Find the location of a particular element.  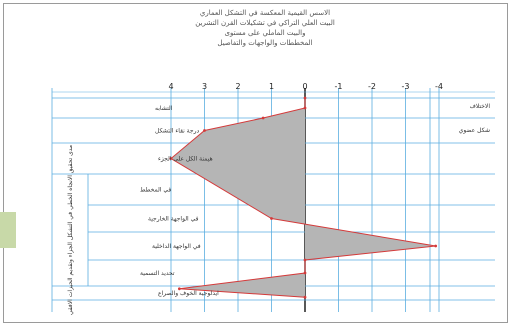

x-tick-label-6: -2 is located at coordinates (372, 86).